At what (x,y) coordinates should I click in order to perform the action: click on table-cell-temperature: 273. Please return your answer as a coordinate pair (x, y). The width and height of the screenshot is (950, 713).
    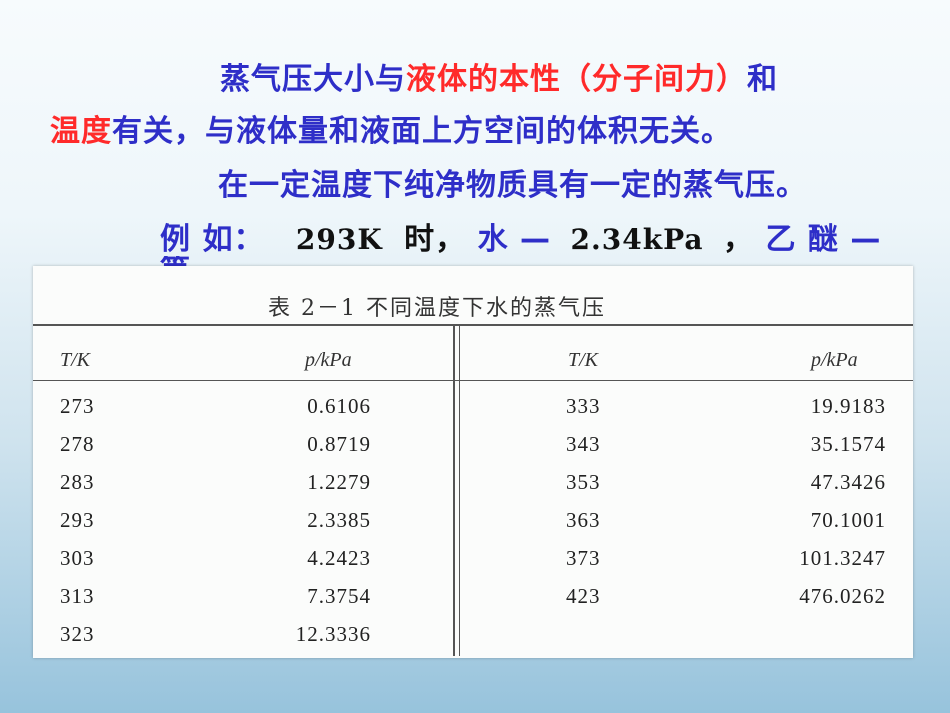
    Looking at the image, I should click on (77, 406).